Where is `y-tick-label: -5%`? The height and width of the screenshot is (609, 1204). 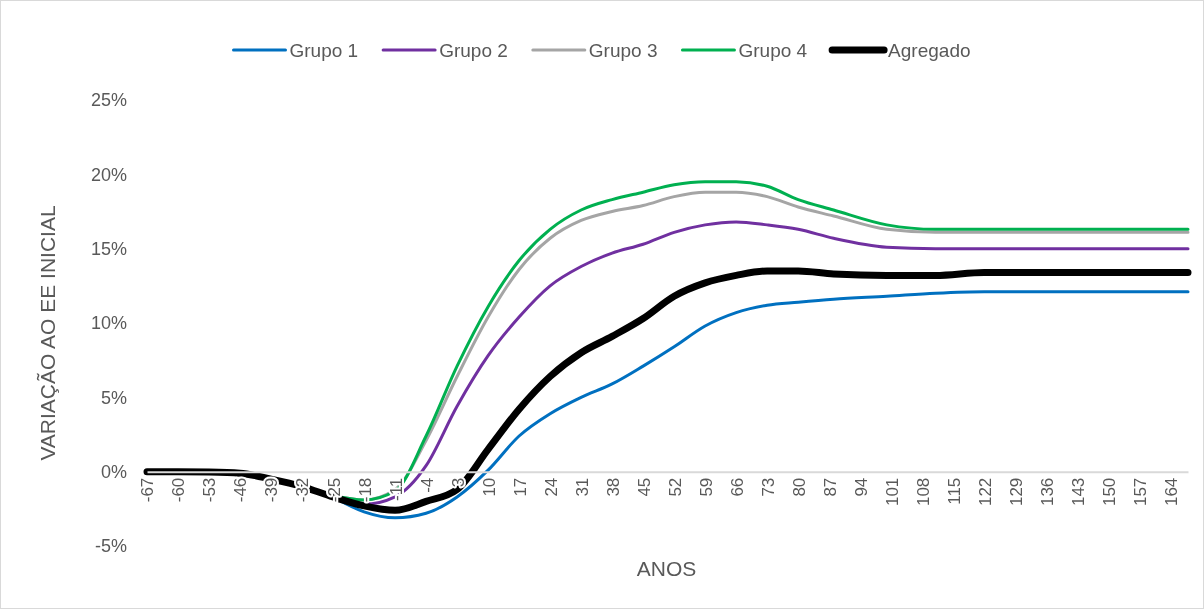
y-tick-label: -5% is located at coordinates (110, 546).